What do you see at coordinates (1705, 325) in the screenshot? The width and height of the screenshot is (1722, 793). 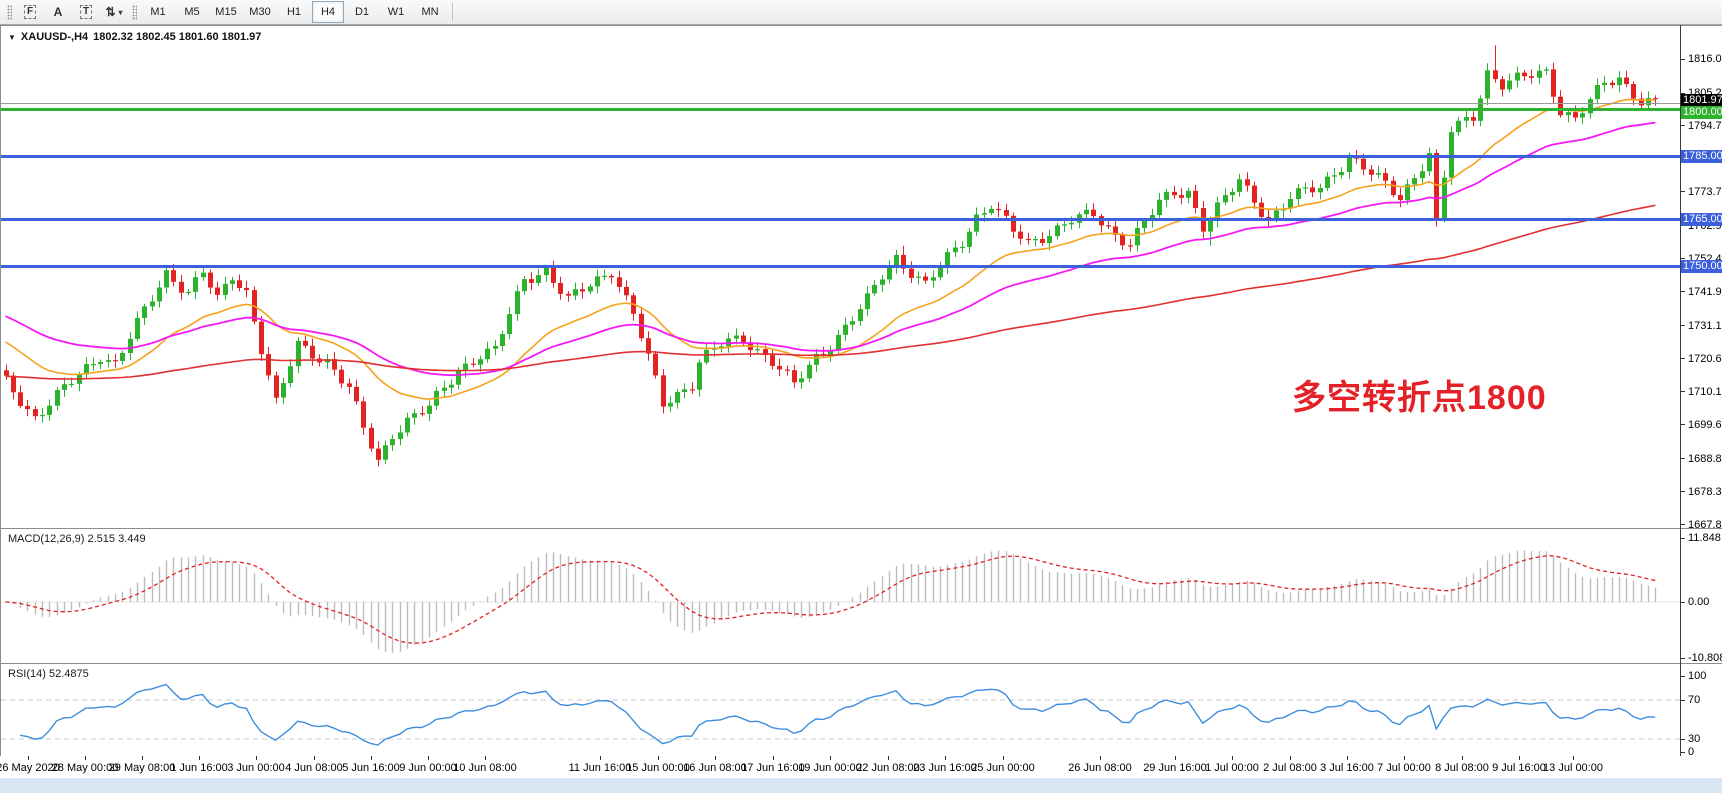 I see `axis-label-text: 1731.10` at bounding box center [1705, 325].